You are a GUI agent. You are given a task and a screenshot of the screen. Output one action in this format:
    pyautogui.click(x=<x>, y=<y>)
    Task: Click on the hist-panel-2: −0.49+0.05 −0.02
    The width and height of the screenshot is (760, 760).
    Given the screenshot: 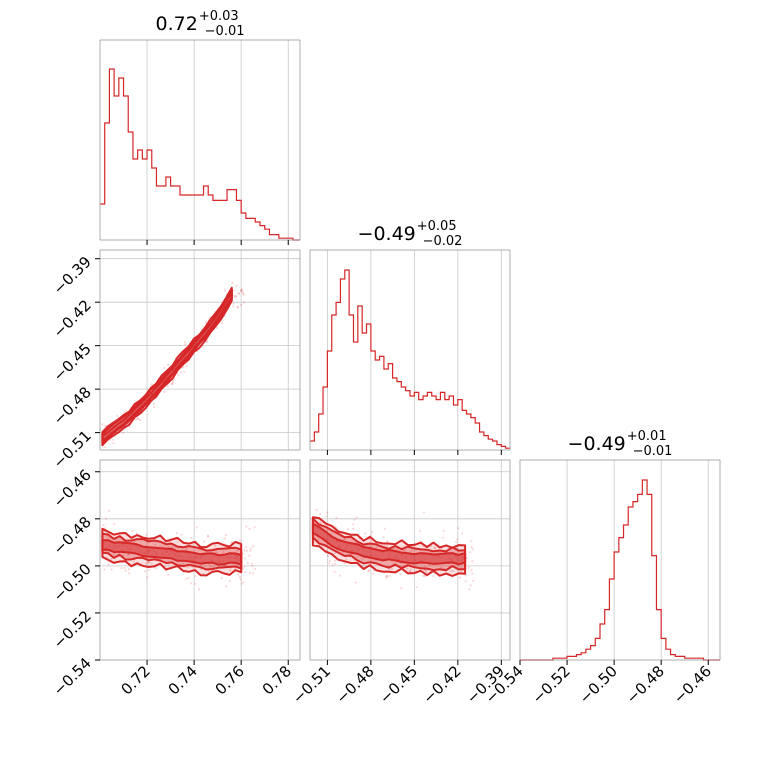 What is the action you would take?
    pyautogui.click(x=410, y=337)
    